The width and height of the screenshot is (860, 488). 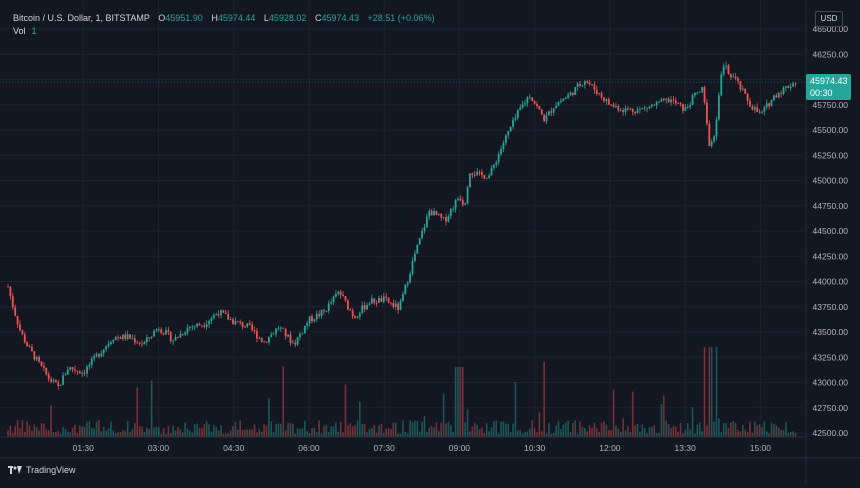 I want to click on y-tick-label: 43000.00, so click(x=831, y=383).